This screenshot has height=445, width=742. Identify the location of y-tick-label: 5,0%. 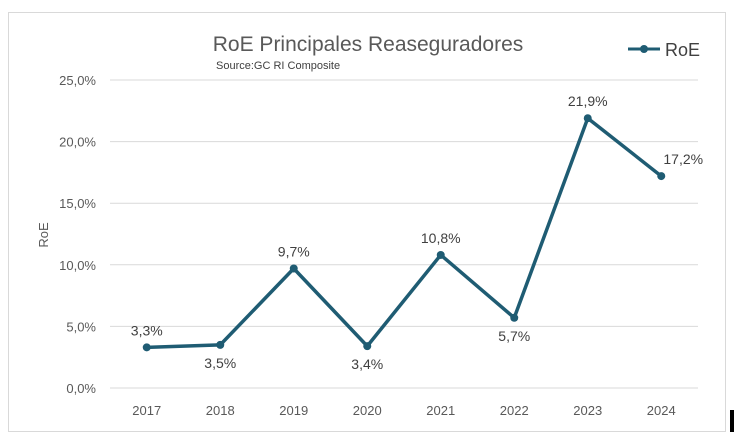
(81, 326).